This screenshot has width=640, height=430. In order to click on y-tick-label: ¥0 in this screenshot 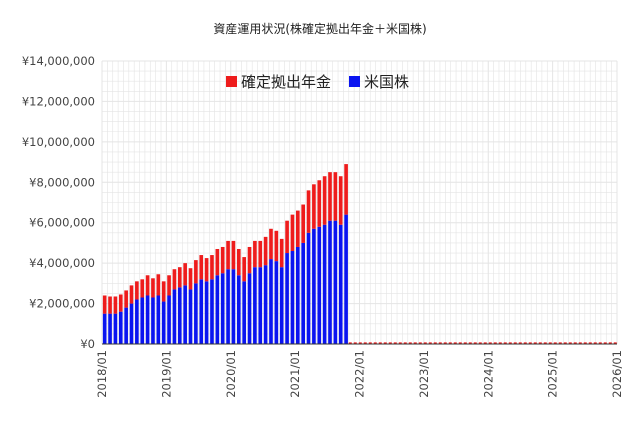, I will do `click(87, 344)`.